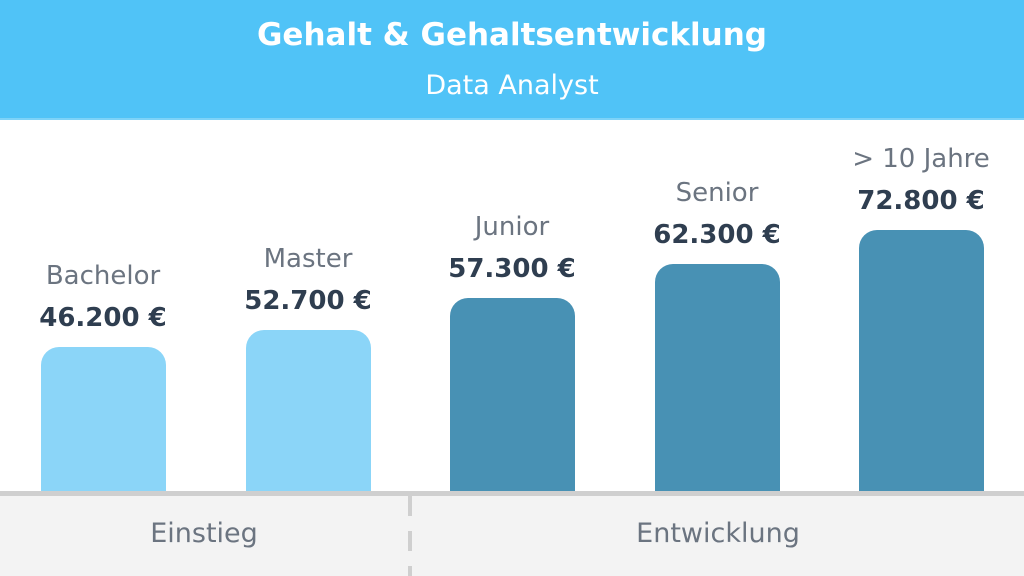 The image size is (1024, 576). What do you see at coordinates (103, 419) in the screenshot?
I see `bar-bachelor` at bounding box center [103, 419].